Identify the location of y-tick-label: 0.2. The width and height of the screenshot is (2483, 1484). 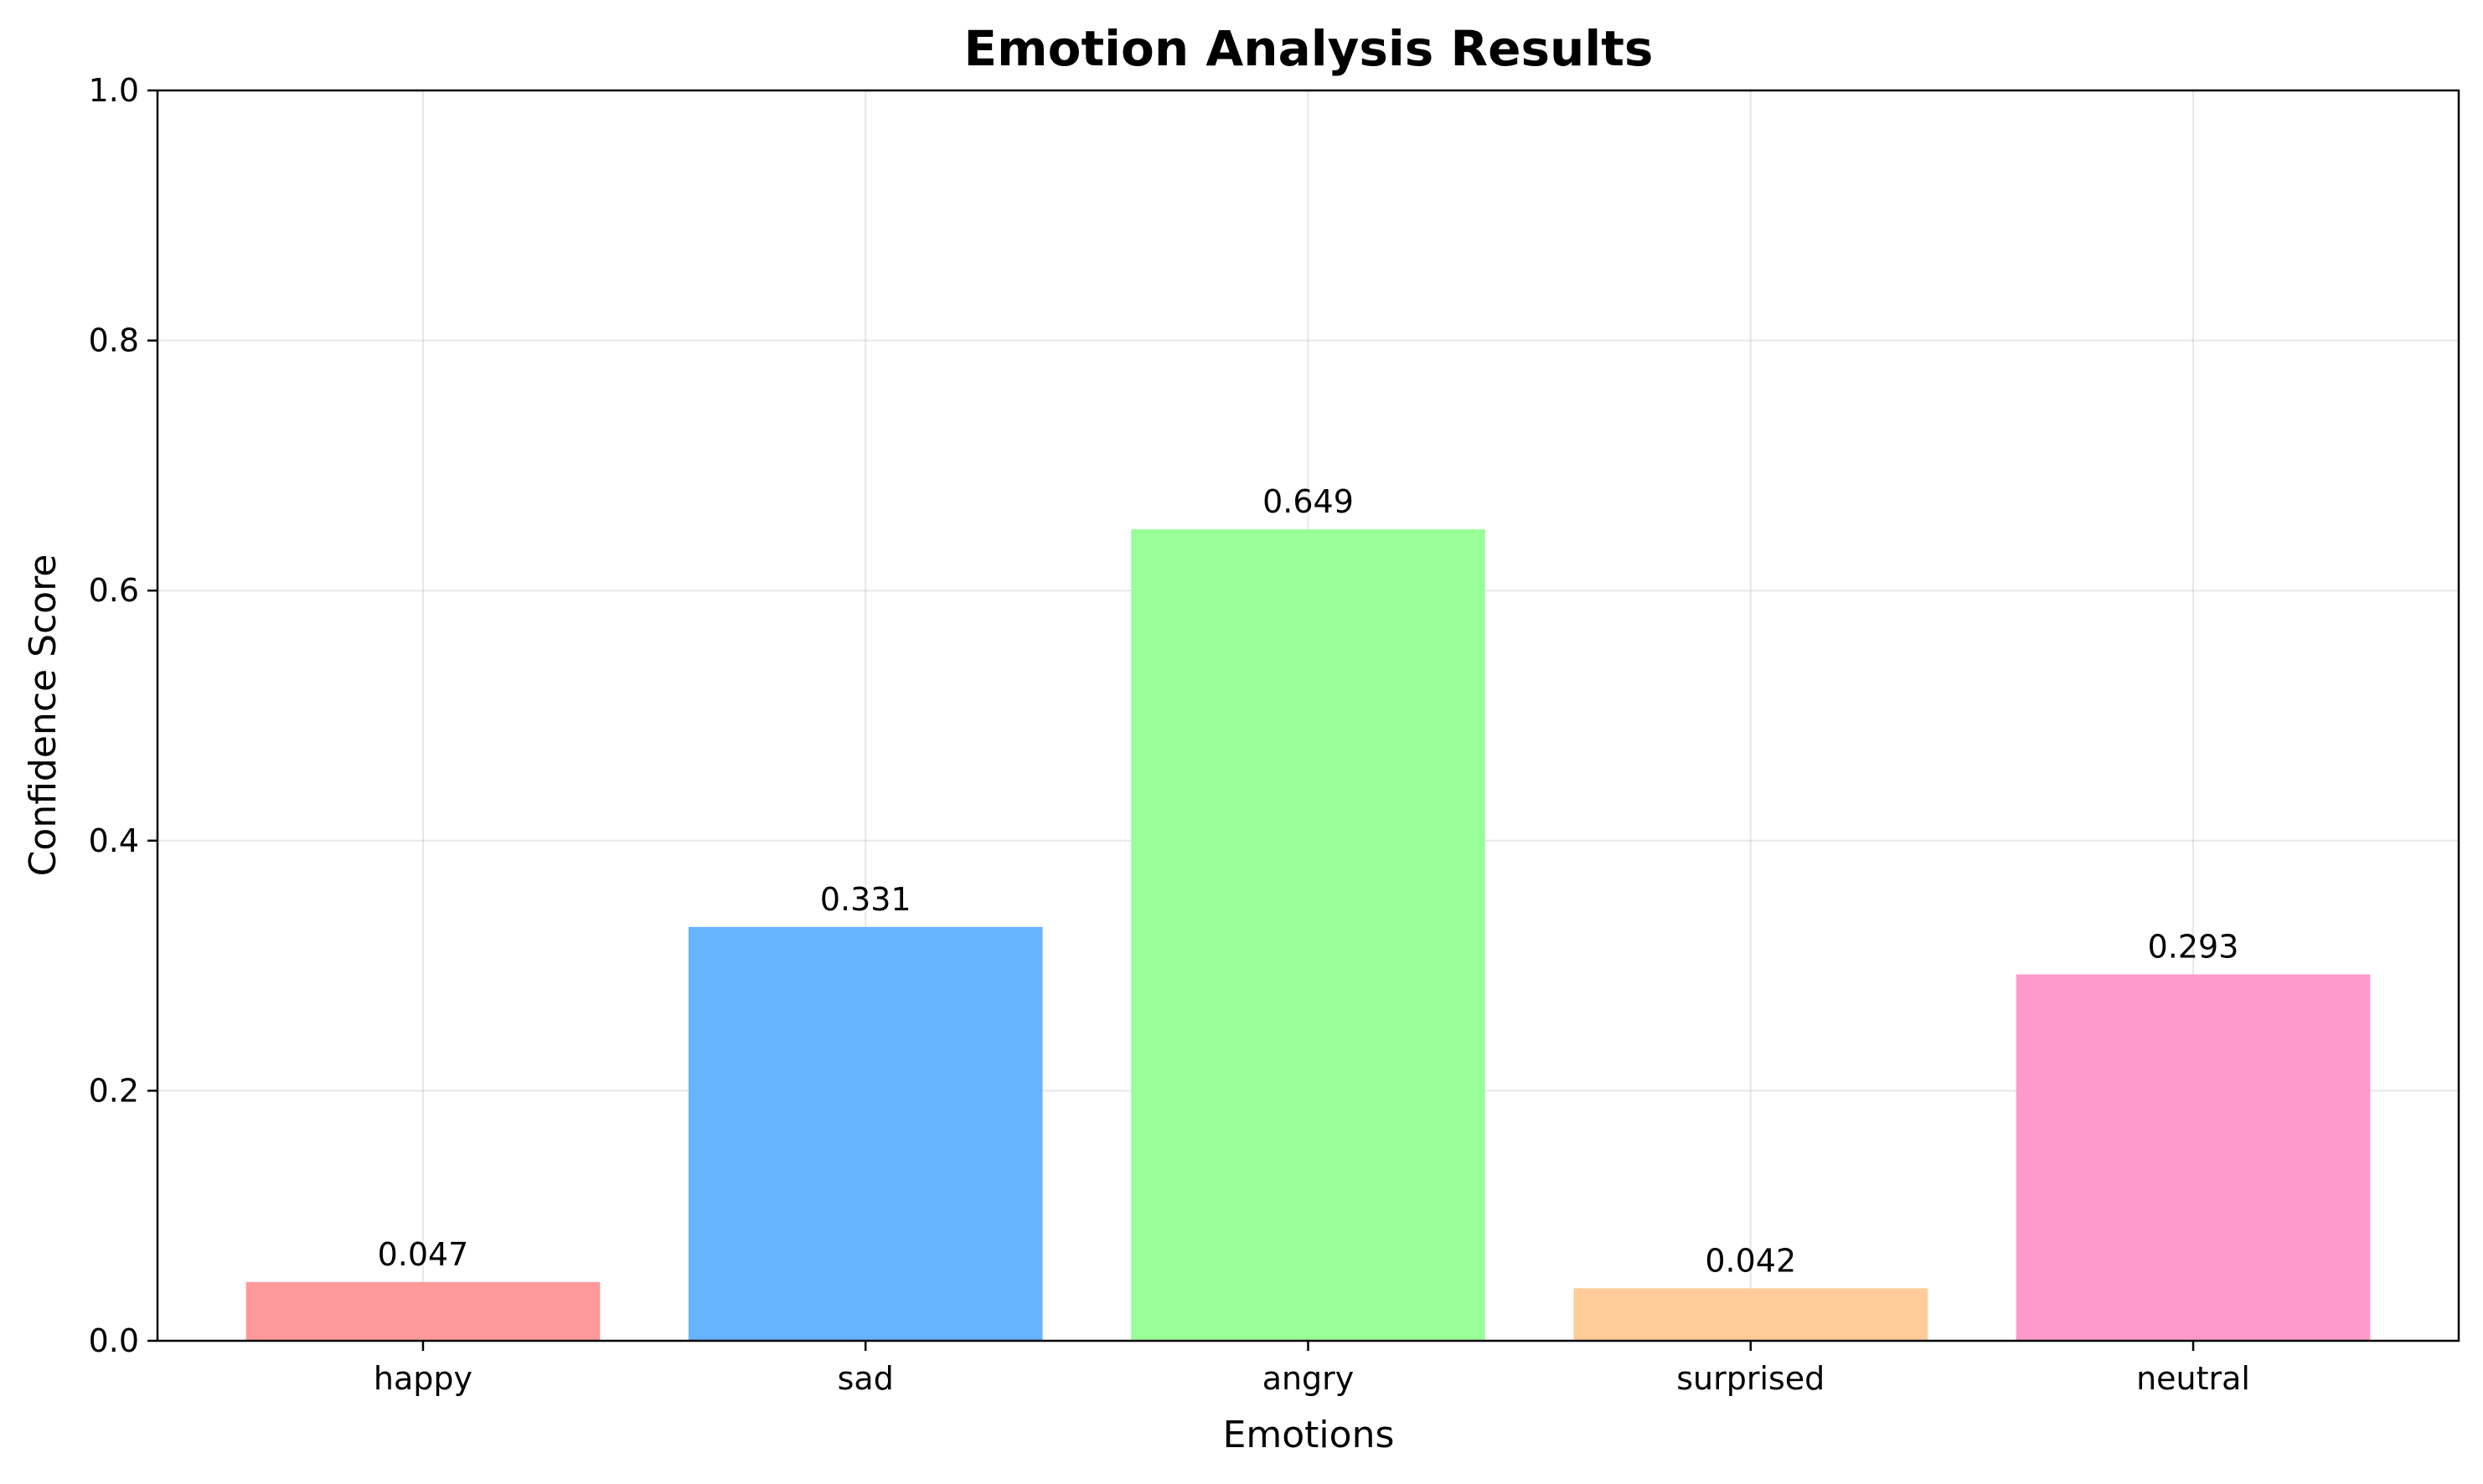
(114, 1090).